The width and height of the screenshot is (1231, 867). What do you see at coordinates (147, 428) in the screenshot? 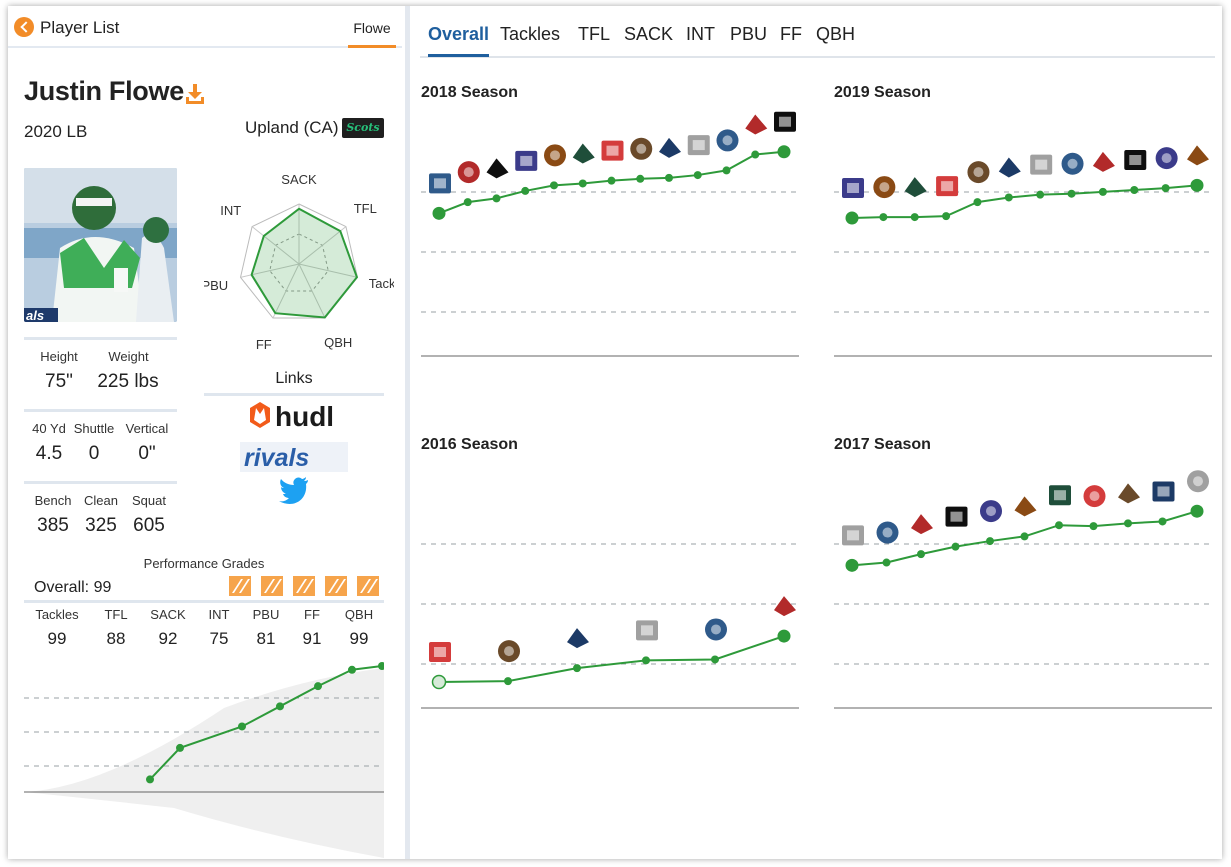
I see `vertical-label: Vertical` at bounding box center [147, 428].